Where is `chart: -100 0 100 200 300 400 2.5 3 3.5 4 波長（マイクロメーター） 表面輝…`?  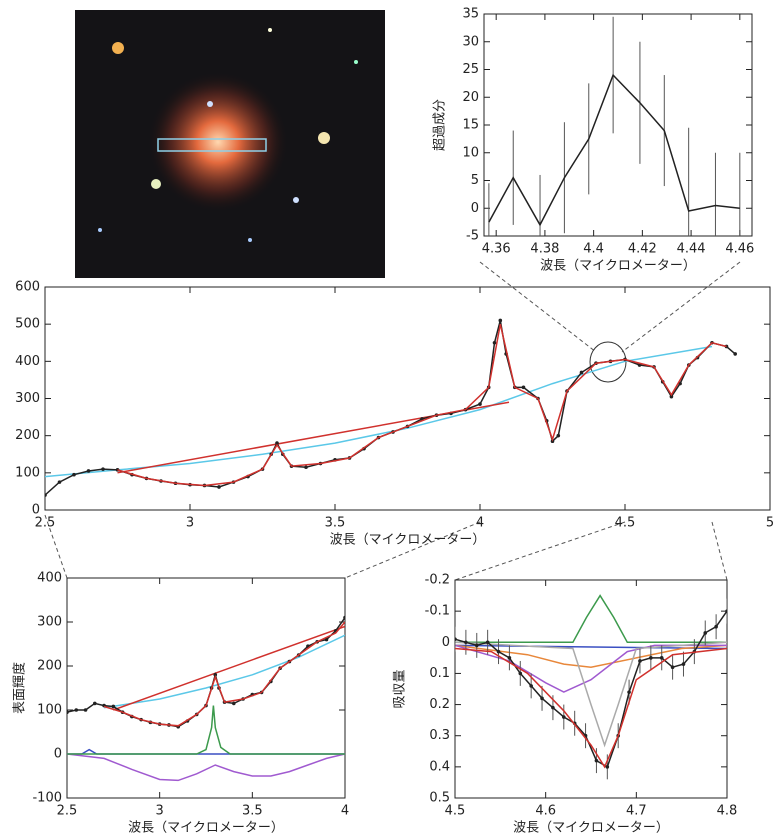
chart: -100 0 100 200 300 400 2.5 3 3.5 4 波長（マイクロメーター） 表面輝… is located at coordinates (181, 703).